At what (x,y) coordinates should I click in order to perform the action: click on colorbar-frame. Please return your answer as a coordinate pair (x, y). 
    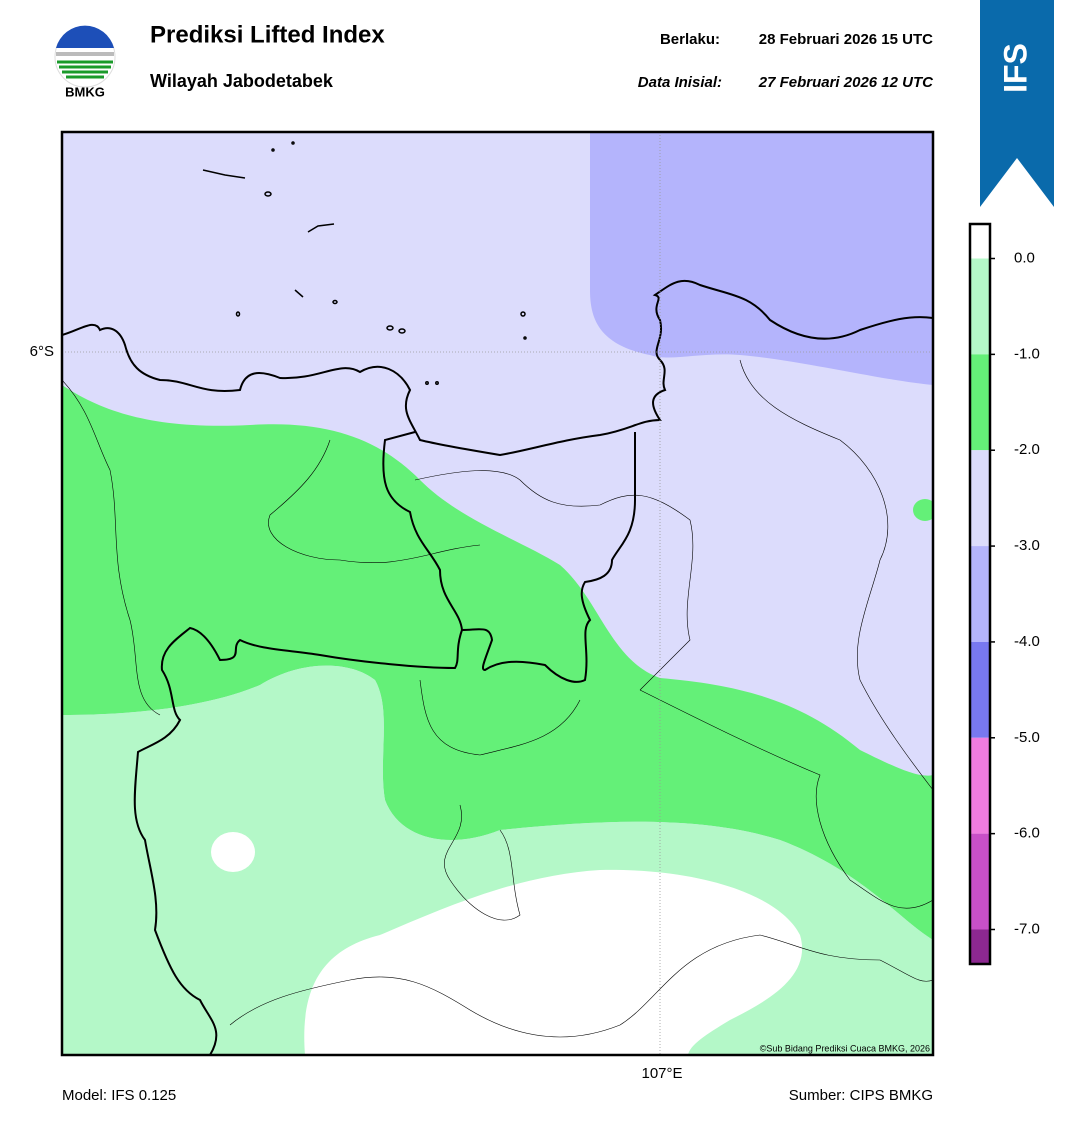
    Looking at the image, I should click on (980, 594).